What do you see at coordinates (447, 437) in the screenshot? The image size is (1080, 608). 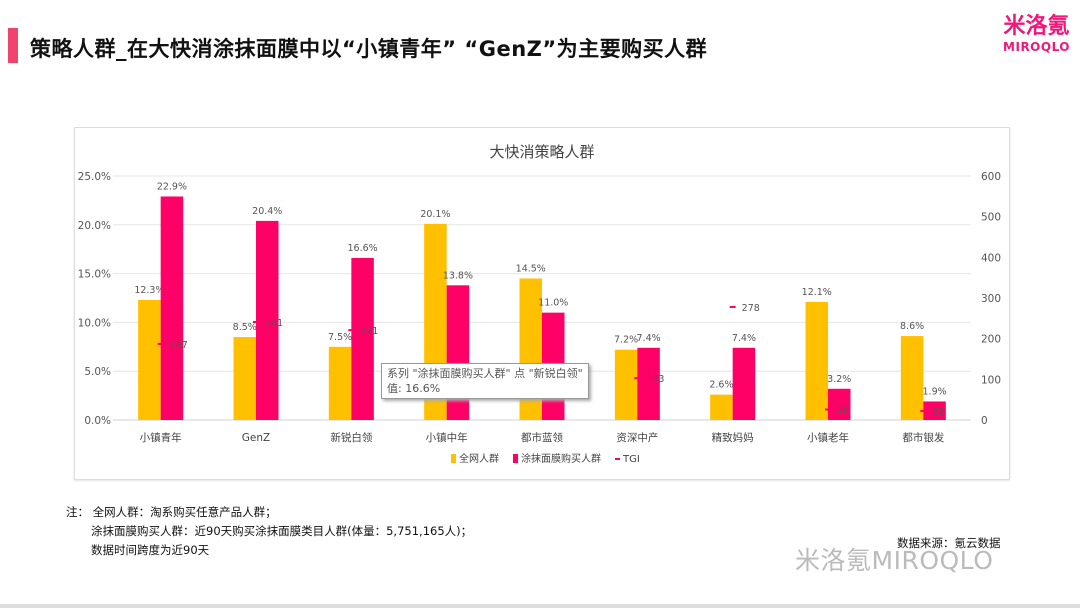 I see `category-label: 小镇中年` at bounding box center [447, 437].